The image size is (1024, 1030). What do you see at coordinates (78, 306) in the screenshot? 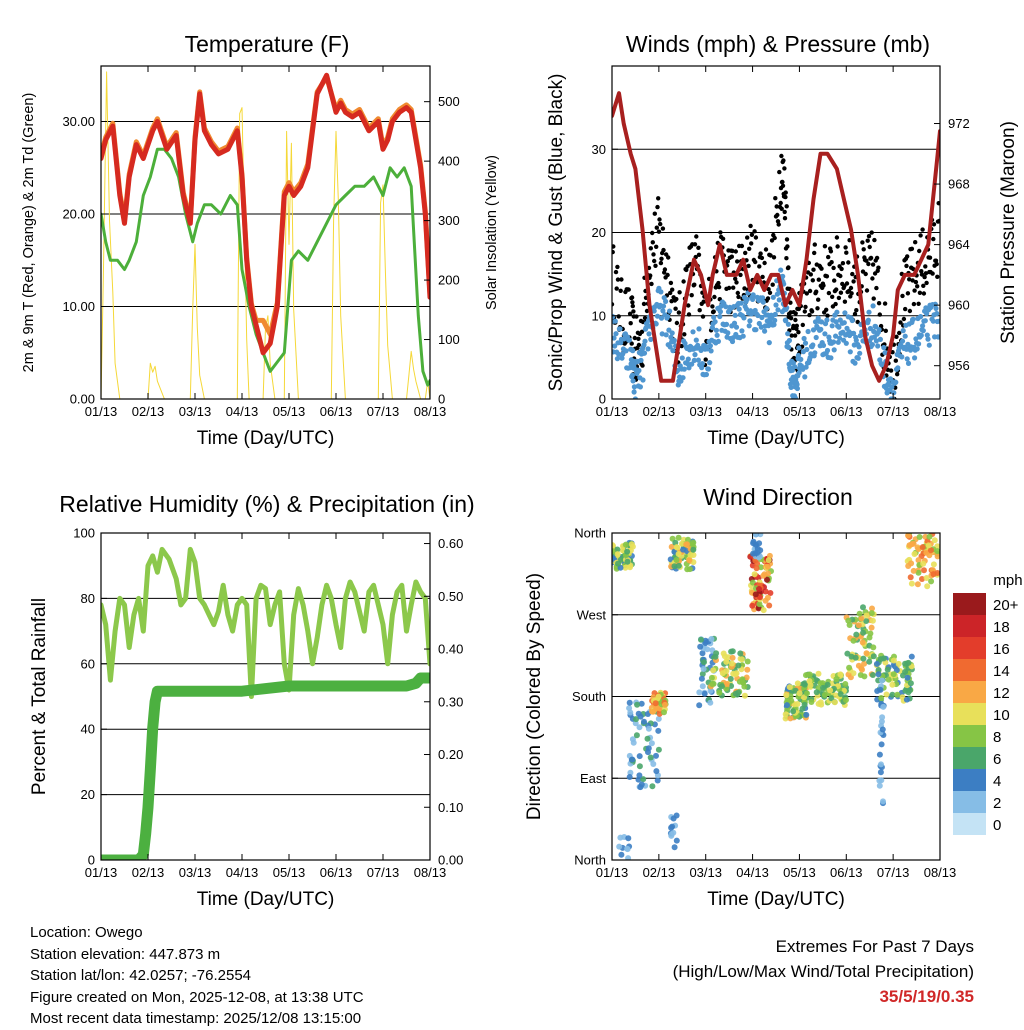
I see `y-tick-label: 10.00` at bounding box center [78, 306].